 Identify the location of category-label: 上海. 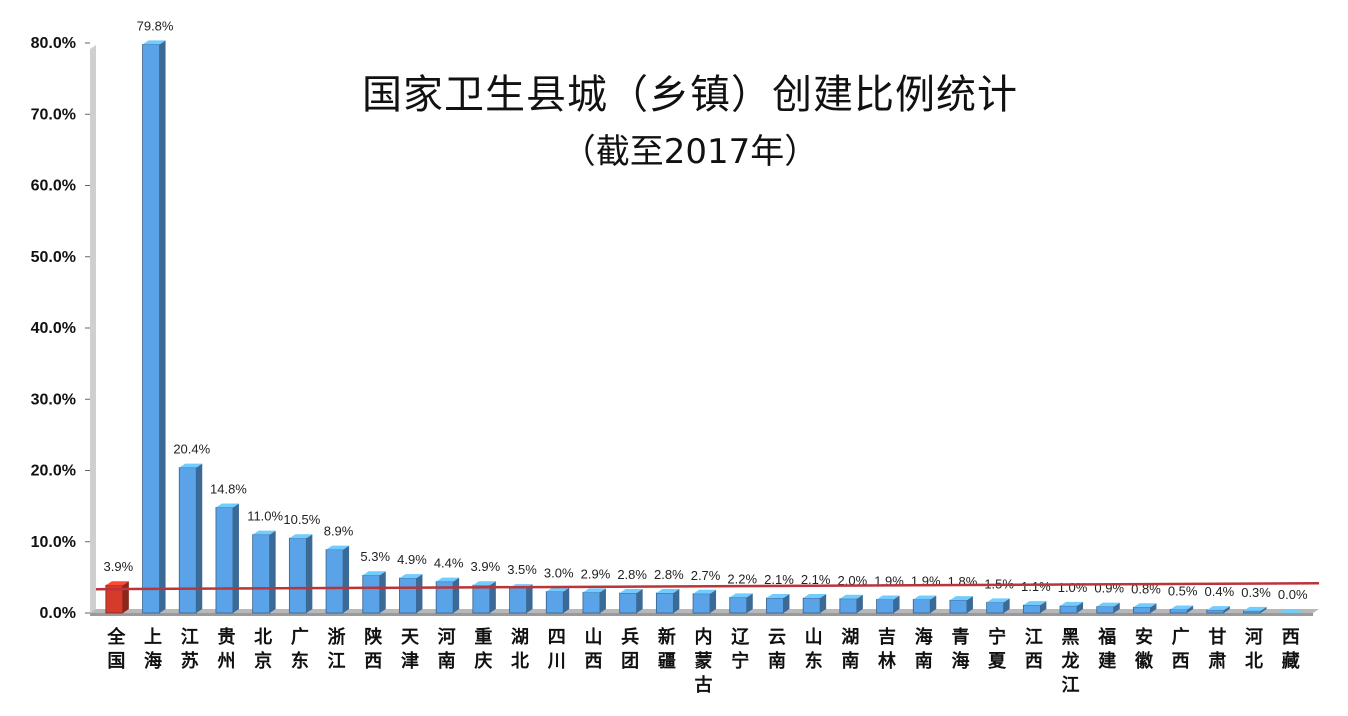
(153, 649).